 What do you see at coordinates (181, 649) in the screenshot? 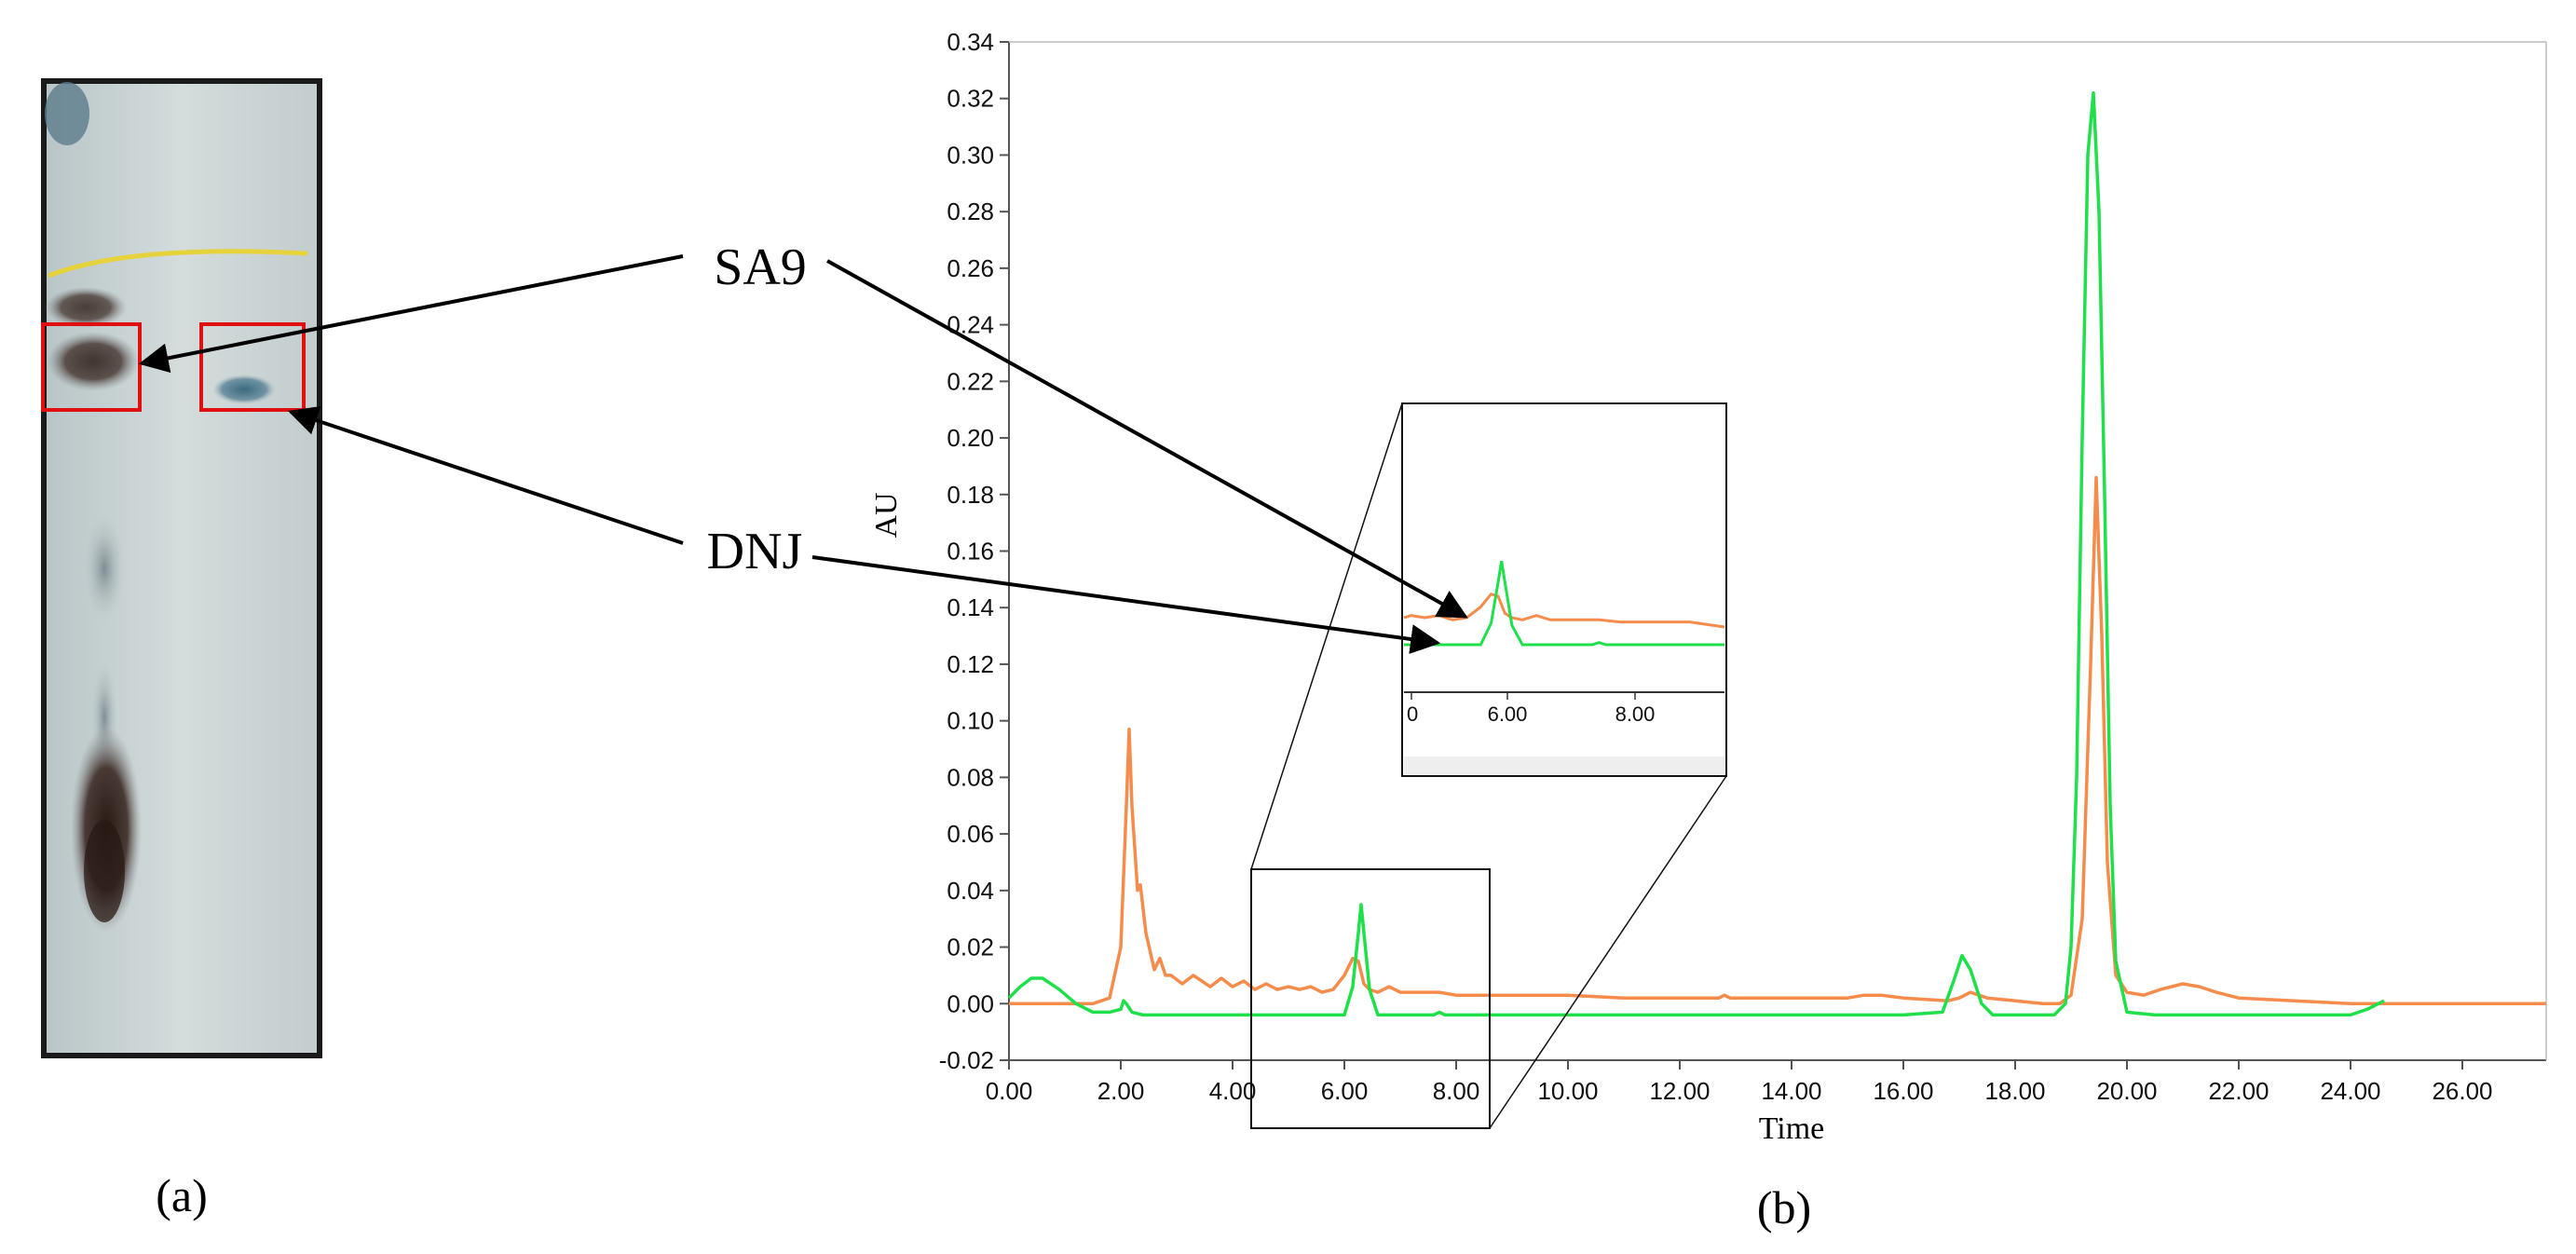
I see `tlc-plate-panel: (a)` at bounding box center [181, 649].